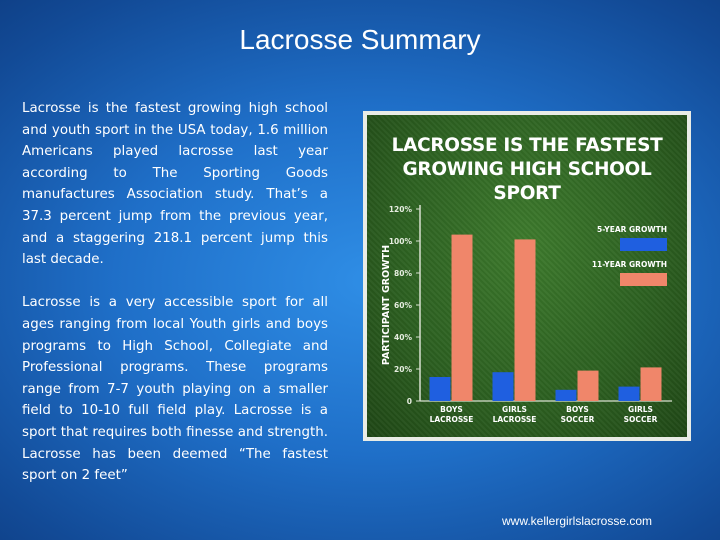 The image size is (720, 540). I want to click on y-tick-label: 20%, so click(403, 369).